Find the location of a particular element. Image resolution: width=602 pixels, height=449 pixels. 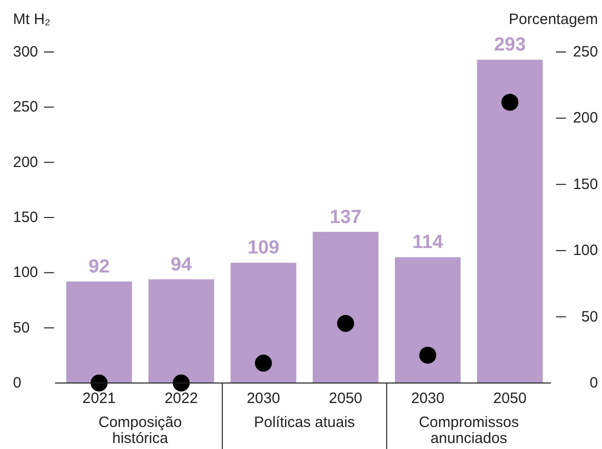

y-tick-label: 300 is located at coordinates (25, 52).